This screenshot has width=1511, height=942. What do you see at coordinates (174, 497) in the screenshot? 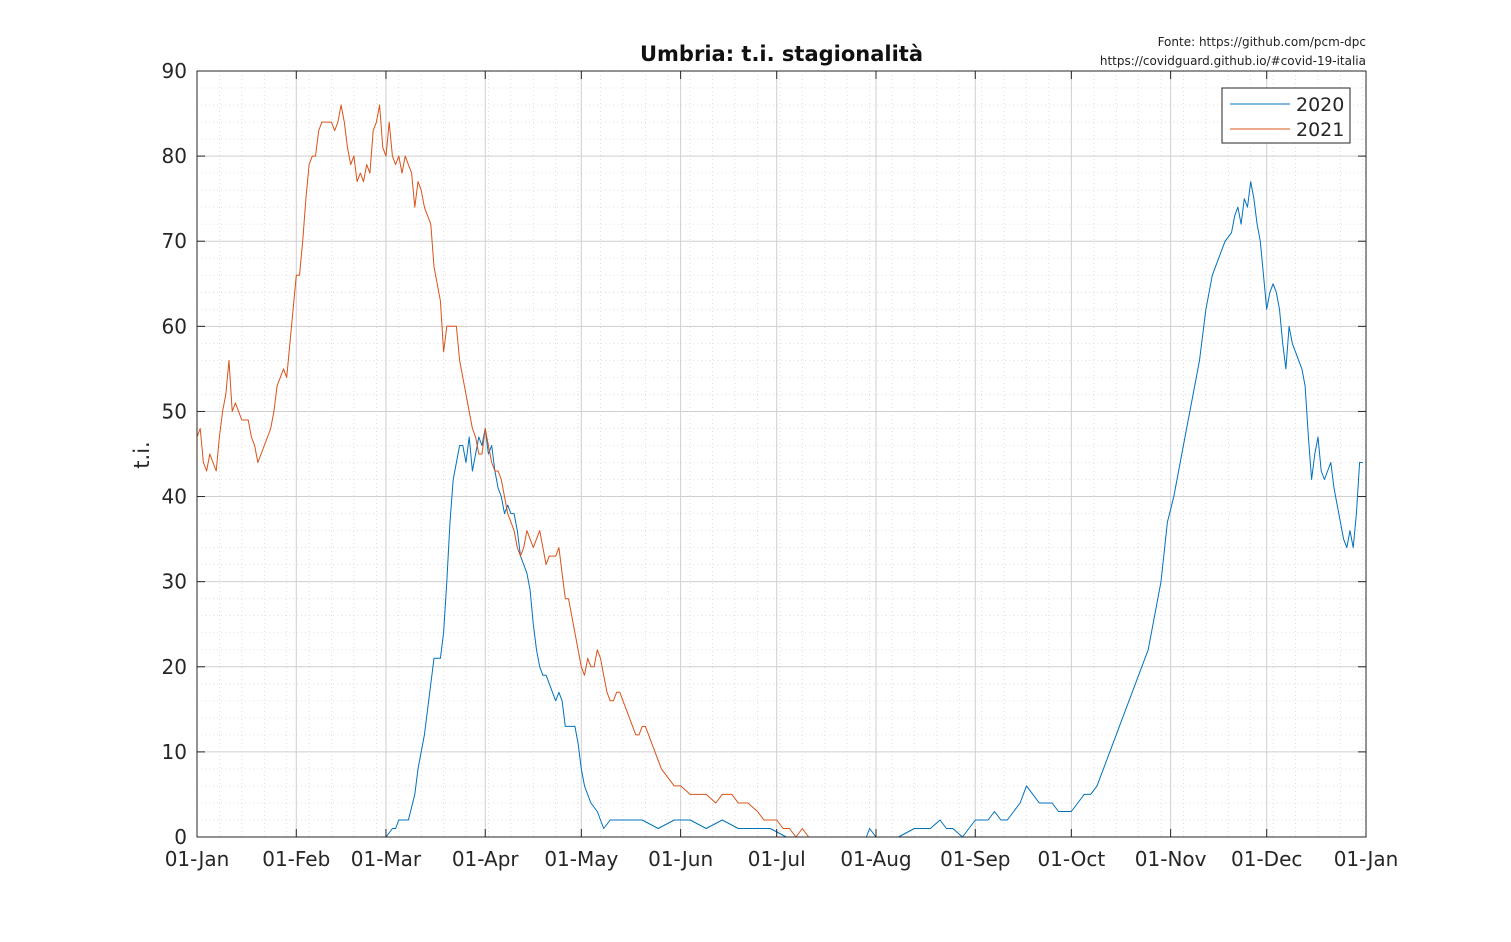
I see `y-tick-label: 40` at bounding box center [174, 497].